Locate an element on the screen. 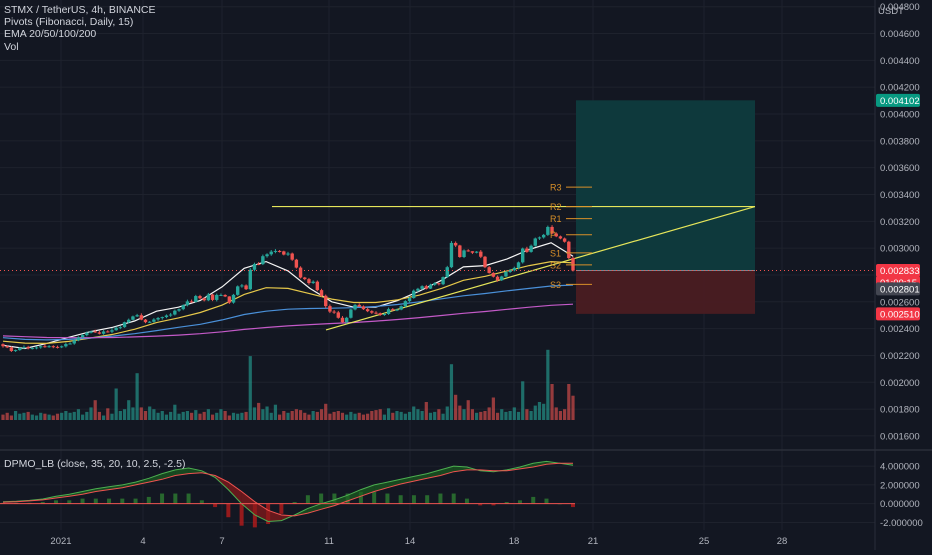  price-tick-label: 0.004600 is located at coordinates (900, 34).